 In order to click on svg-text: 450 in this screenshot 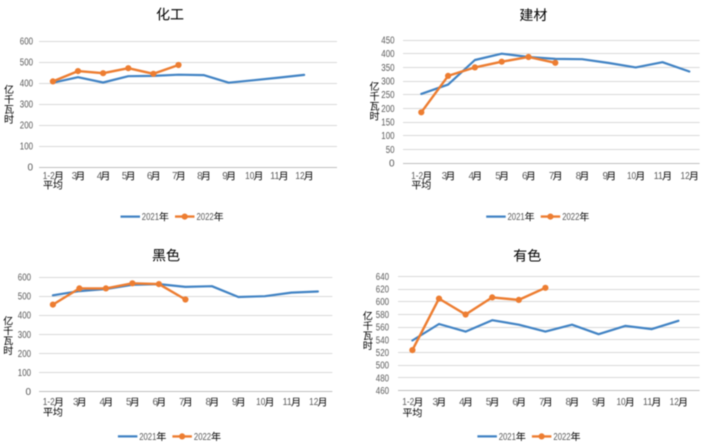, I will do `click(388, 40)`.